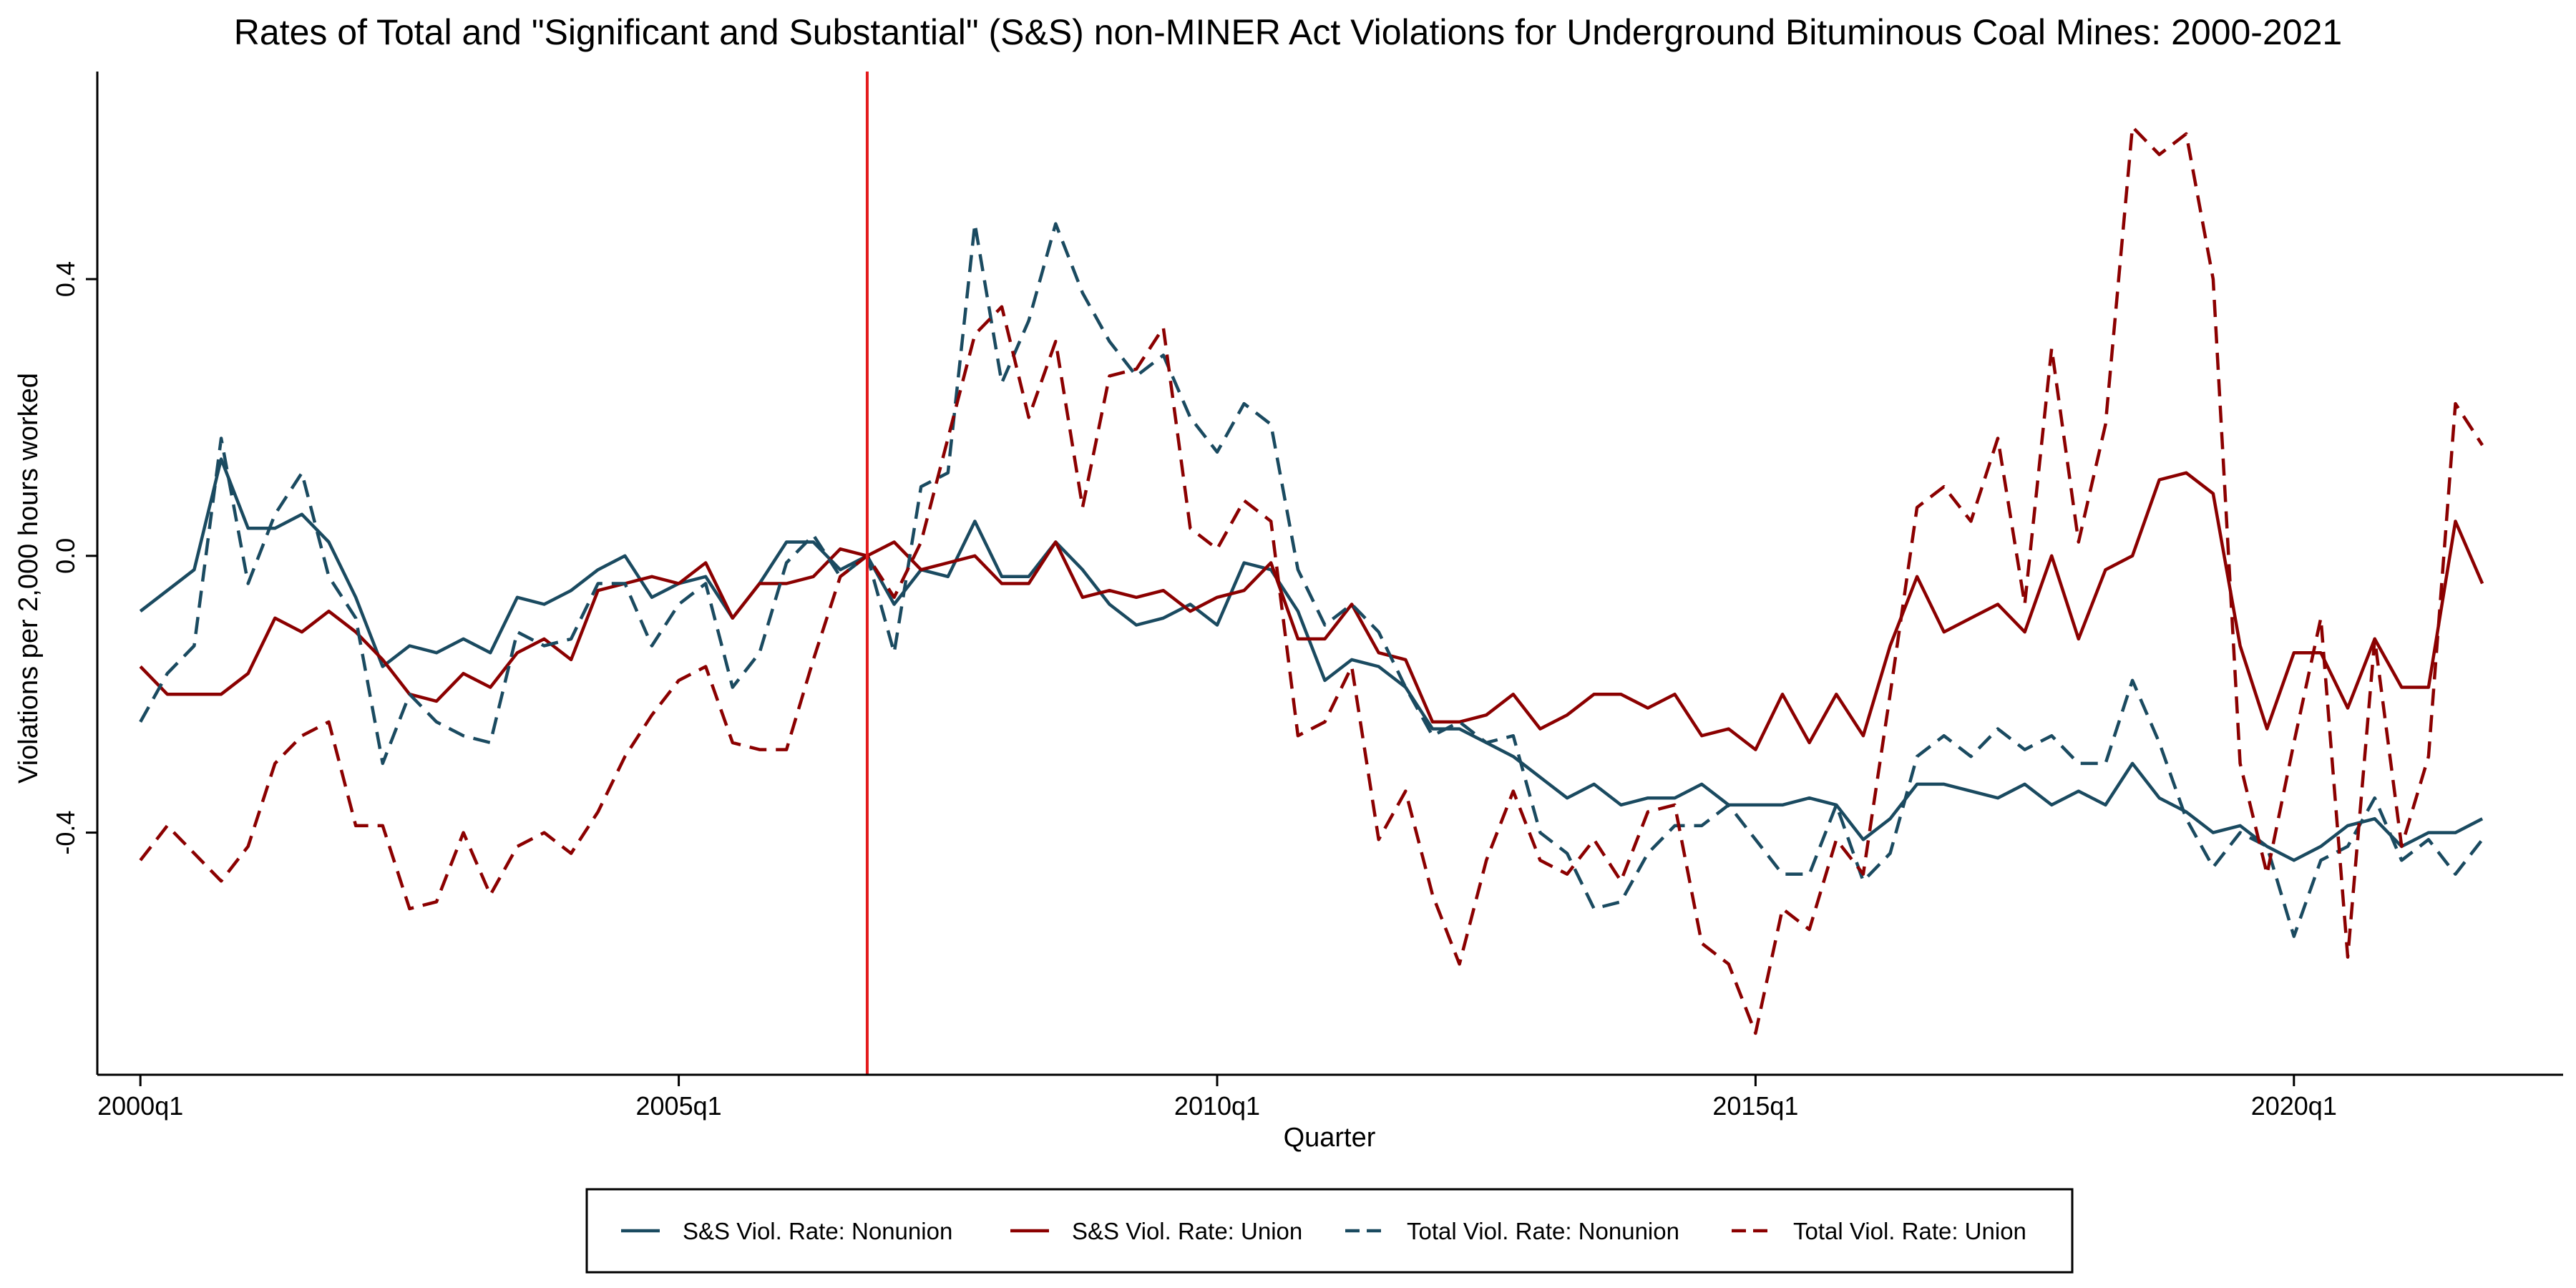 This screenshot has height=1288, width=2576. What do you see at coordinates (1330, 1138) in the screenshot?
I see `x-axis-title: Quarter` at bounding box center [1330, 1138].